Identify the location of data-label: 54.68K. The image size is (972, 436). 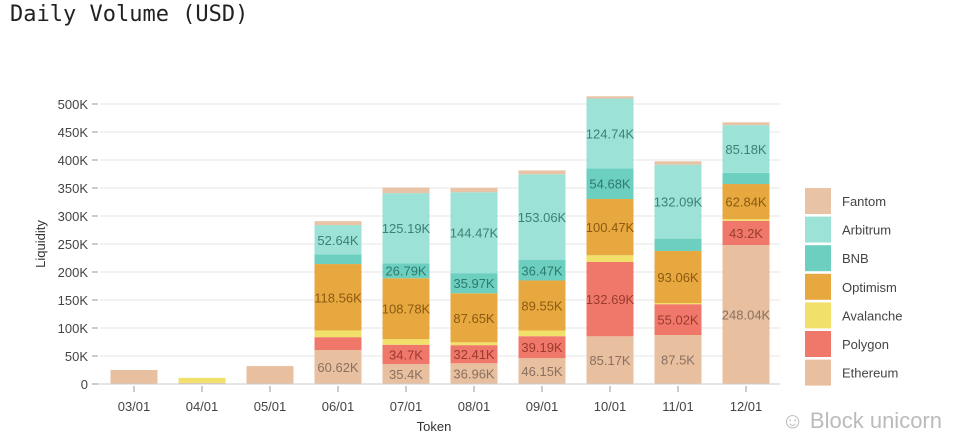
(610, 184).